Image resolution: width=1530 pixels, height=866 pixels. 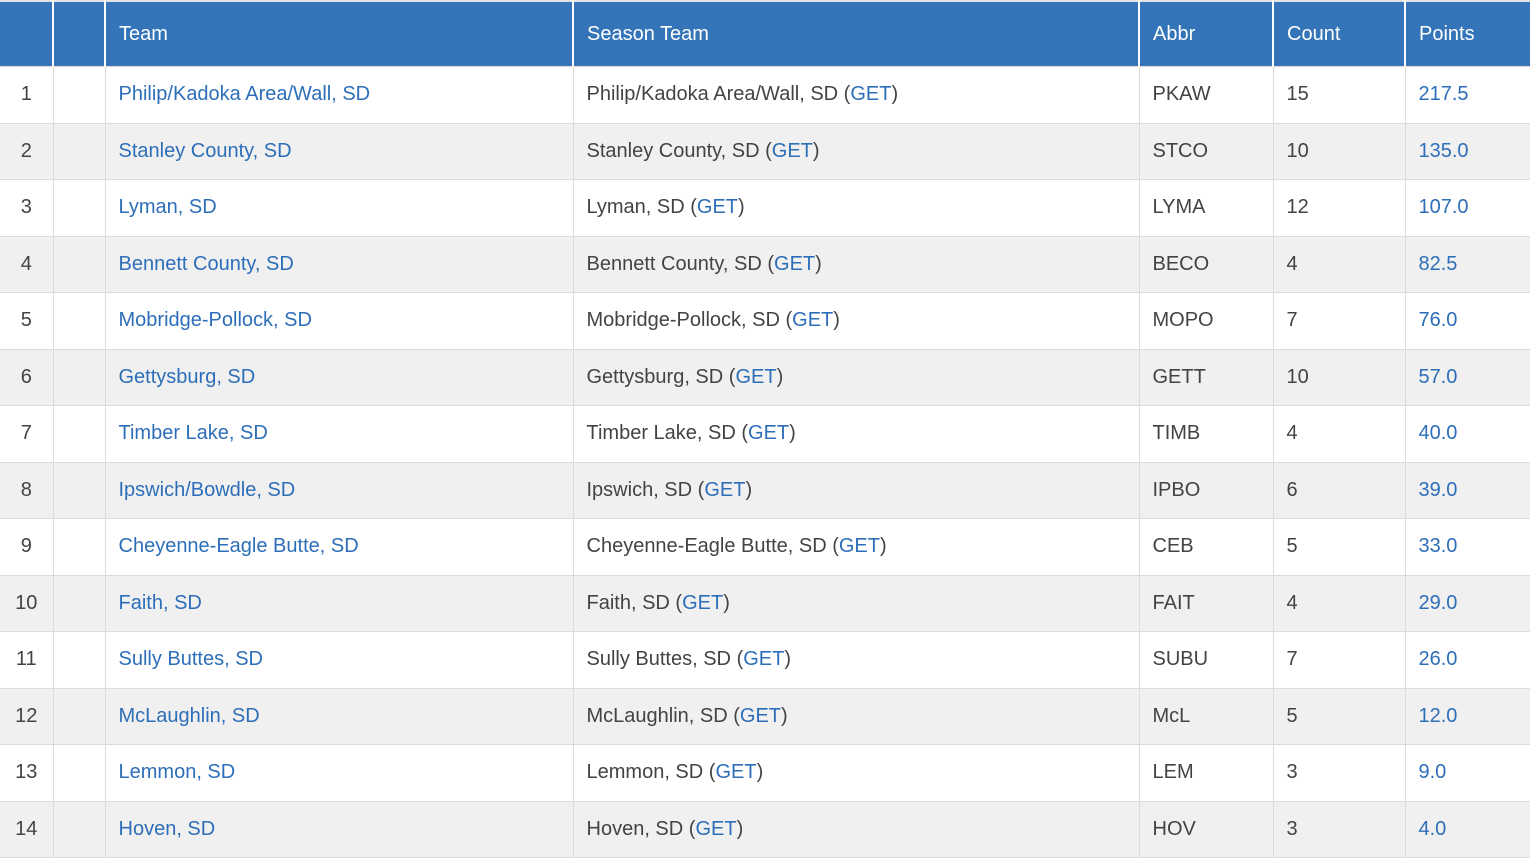 I want to click on team-link: Hoven, SD, so click(x=167, y=828).